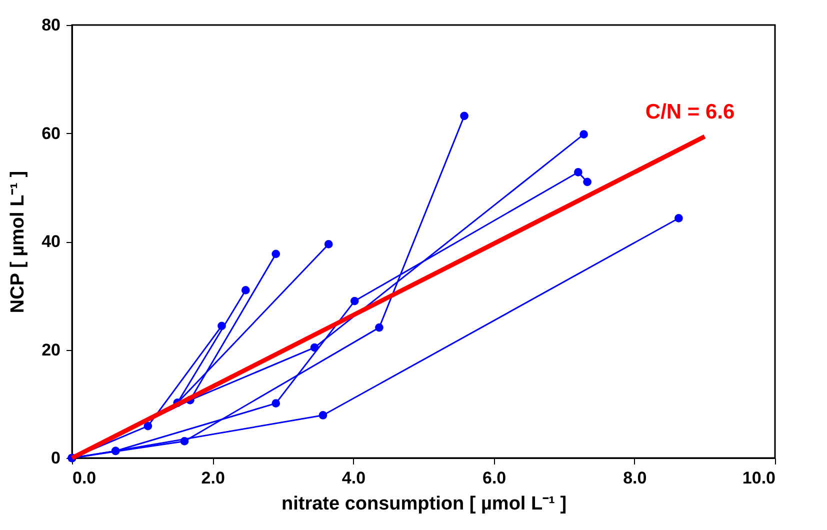 This screenshot has height=530, width=827. What do you see at coordinates (213, 478) in the screenshot?
I see `x-tick-label: 2.0` at bounding box center [213, 478].